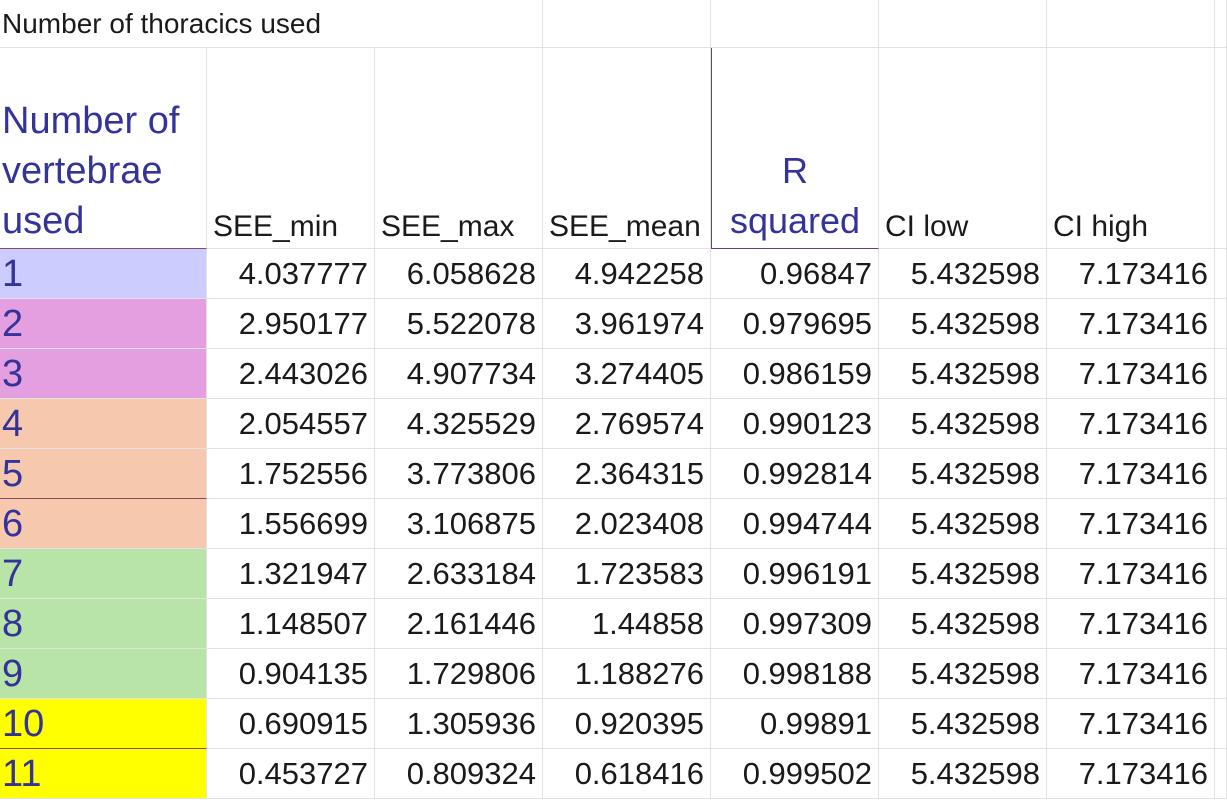  Describe the element at coordinates (103, 424) in the screenshot. I see `row-index-cell: 4` at that location.